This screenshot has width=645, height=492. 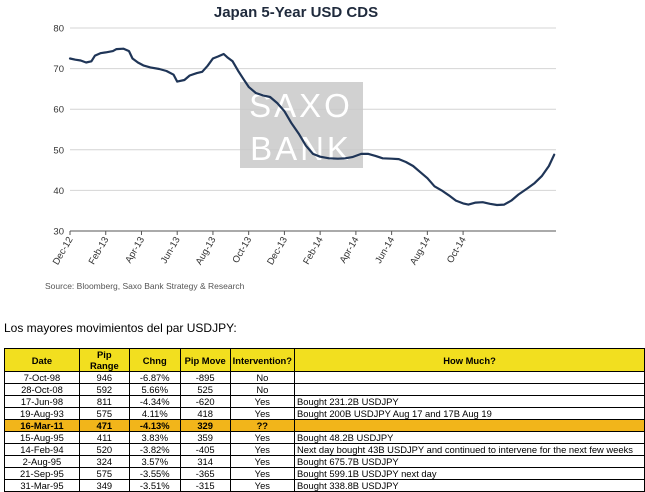 What do you see at coordinates (42, 377) in the screenshot?
I see `cell-date: 7-Oct-98` at bounding box center [42, 377].